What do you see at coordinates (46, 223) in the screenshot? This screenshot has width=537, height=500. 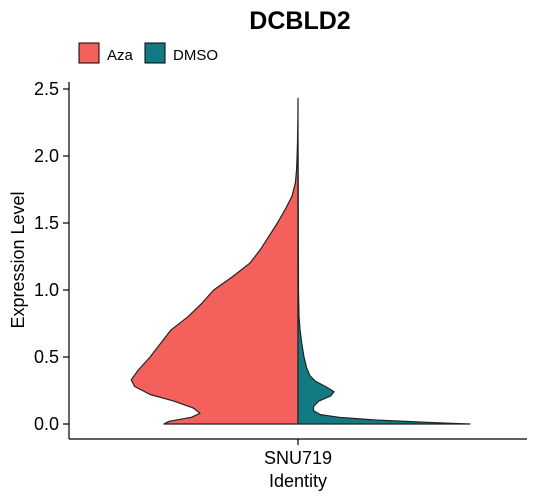 I see `y-tick-label: 1.5` at bounding box center [46, 223].